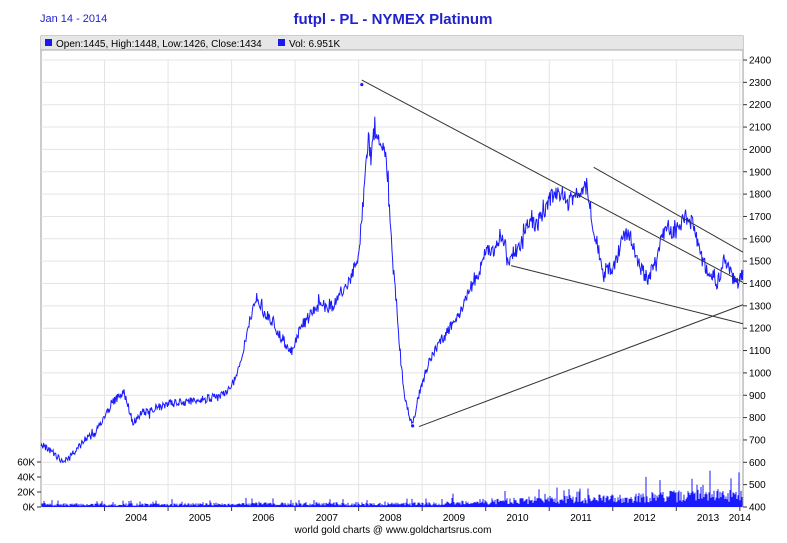 Image resolution: width=787 pixels, height=543 pixels. Describe the element at coordinates (392, 43) in the screenshot. I see `legend-bar` at that location.